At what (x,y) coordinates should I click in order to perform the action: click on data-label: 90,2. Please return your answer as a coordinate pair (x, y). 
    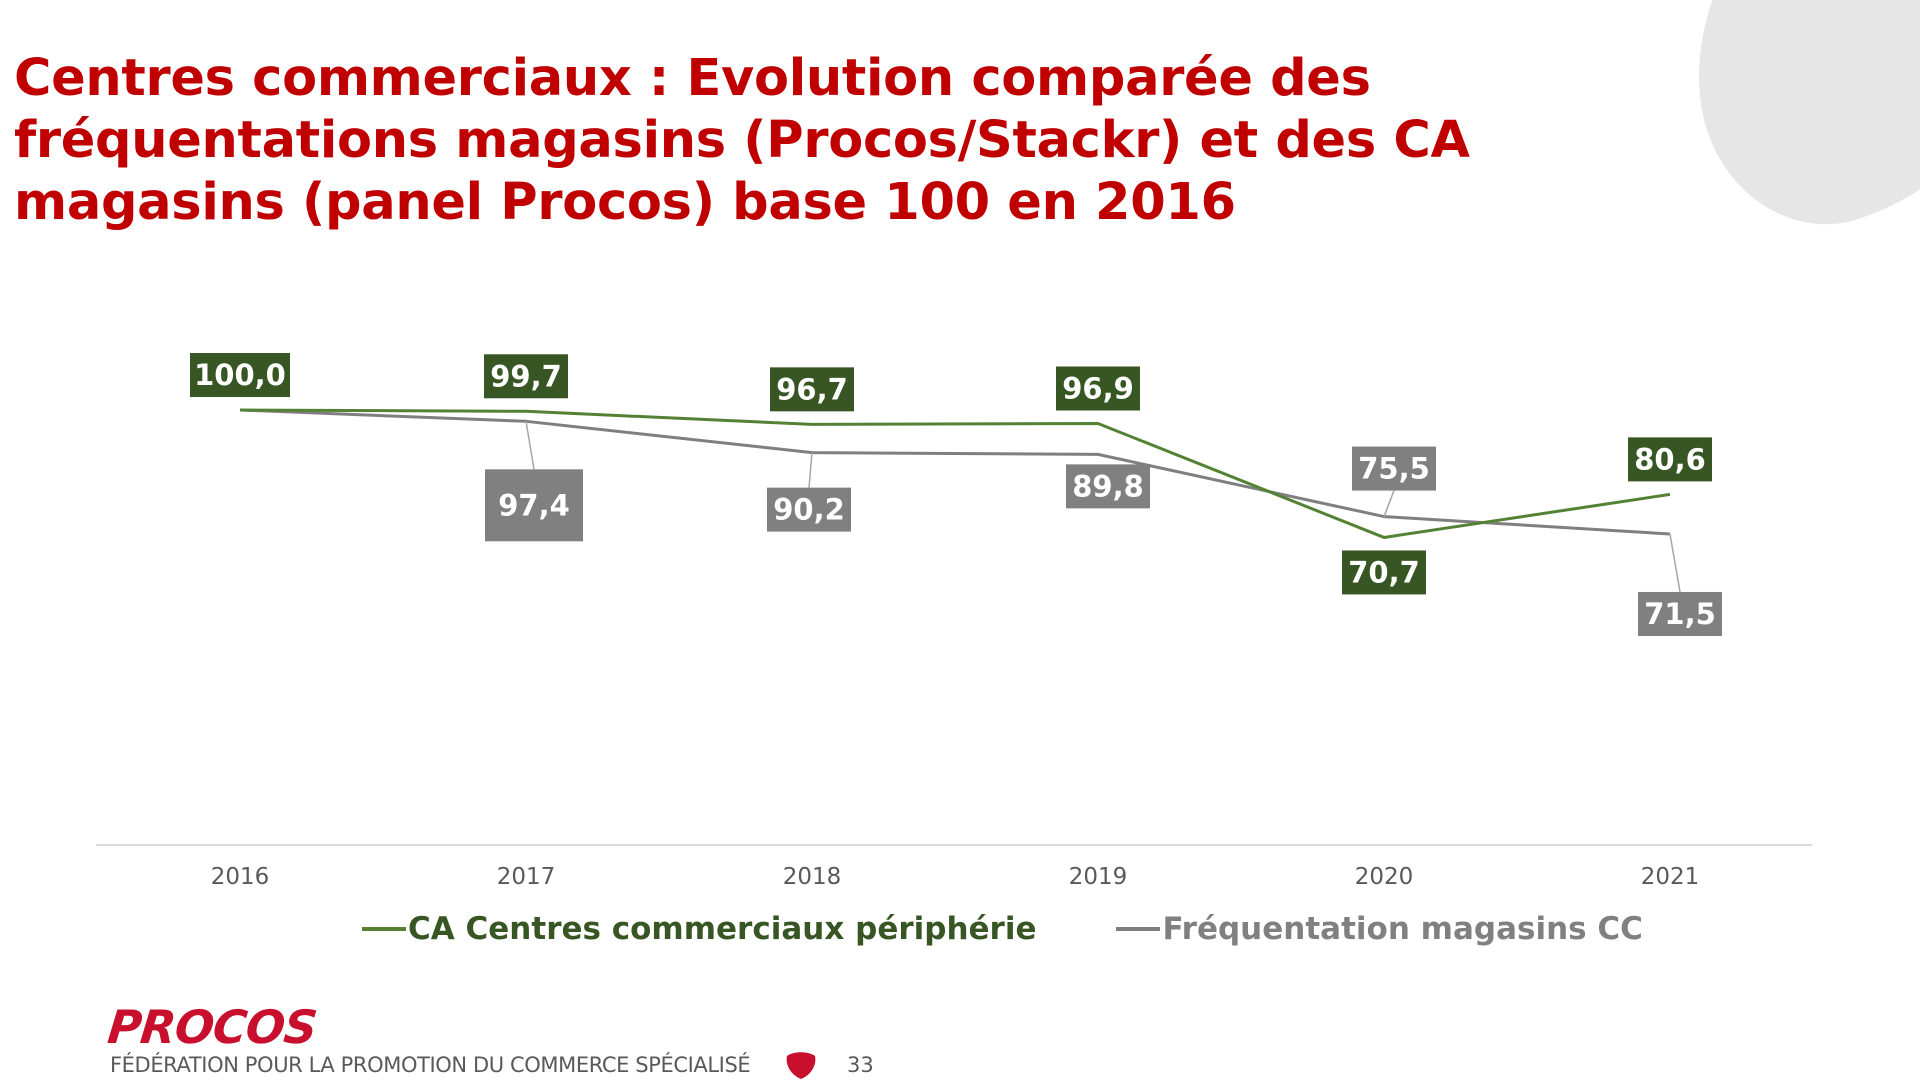
    Looking at the image, I should click on (809, 510).